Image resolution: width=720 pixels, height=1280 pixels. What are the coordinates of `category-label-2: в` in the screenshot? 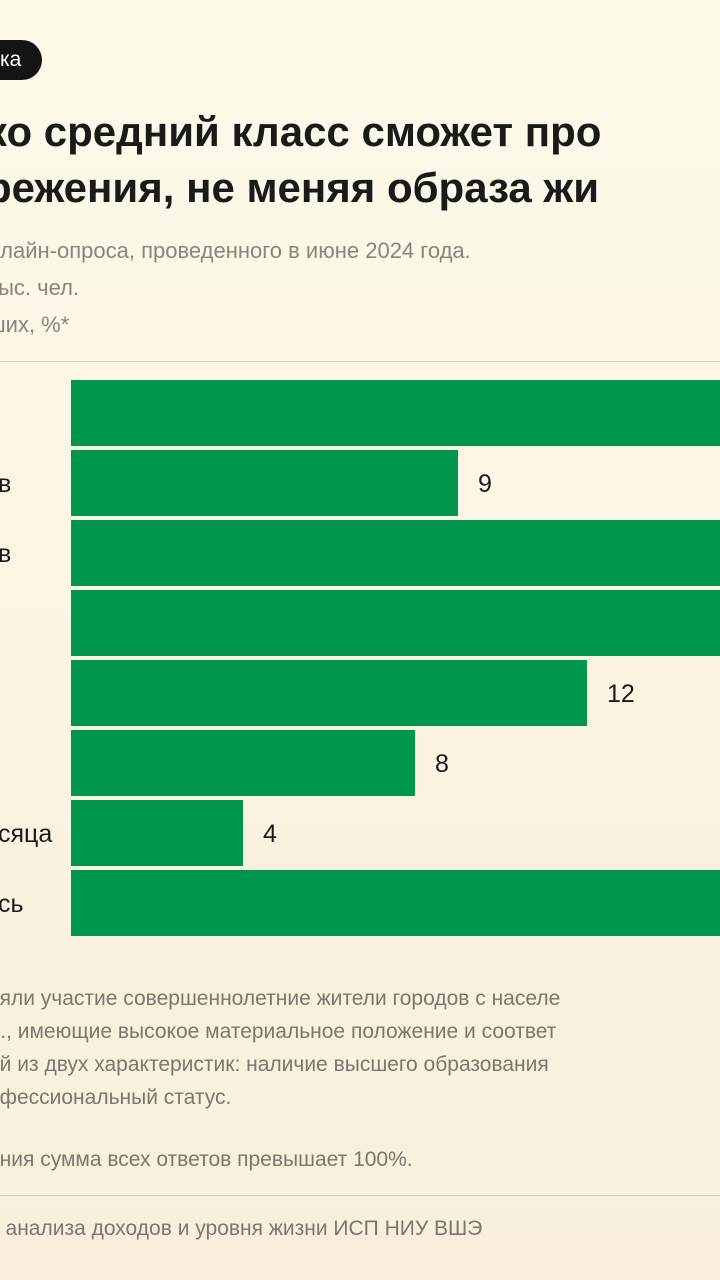 It's located at (5, 484).